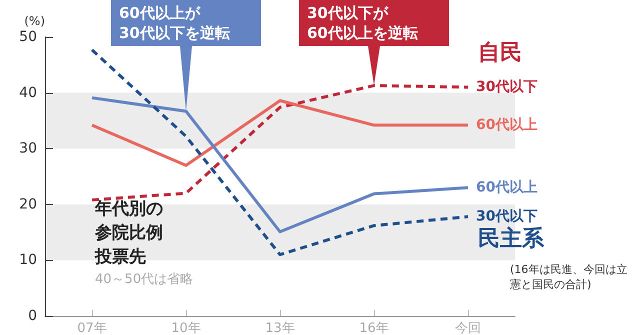  Describe the element at coordinates (92, 328) in the screenshot. I see `x-tick-label: 07年` at that location.